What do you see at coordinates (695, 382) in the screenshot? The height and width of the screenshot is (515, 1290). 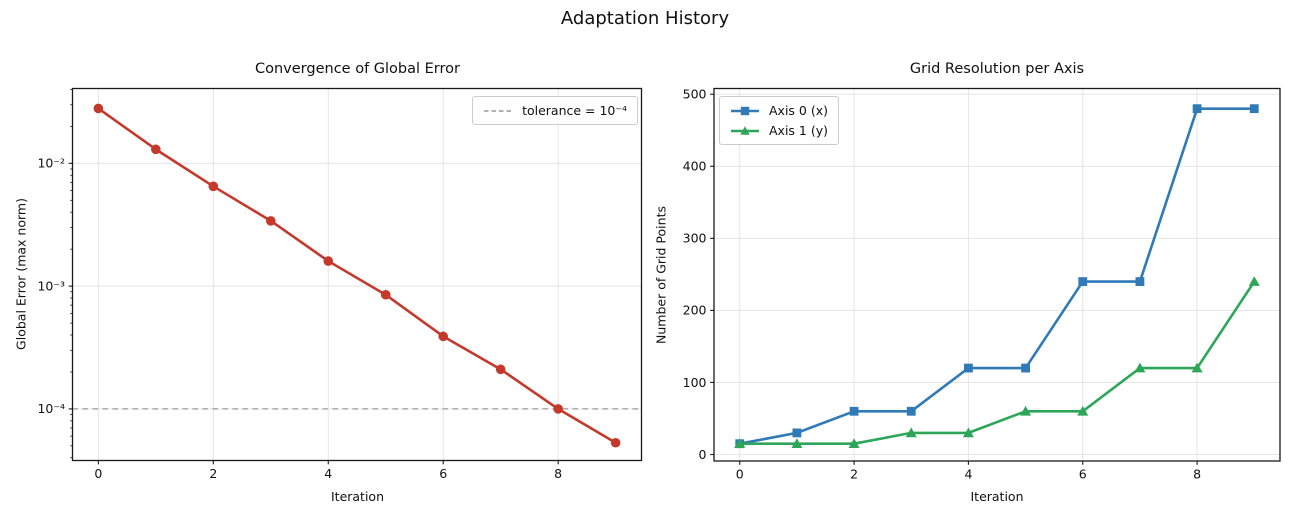 I see `y-tick-label: 100` at bounding box center [695, 382].